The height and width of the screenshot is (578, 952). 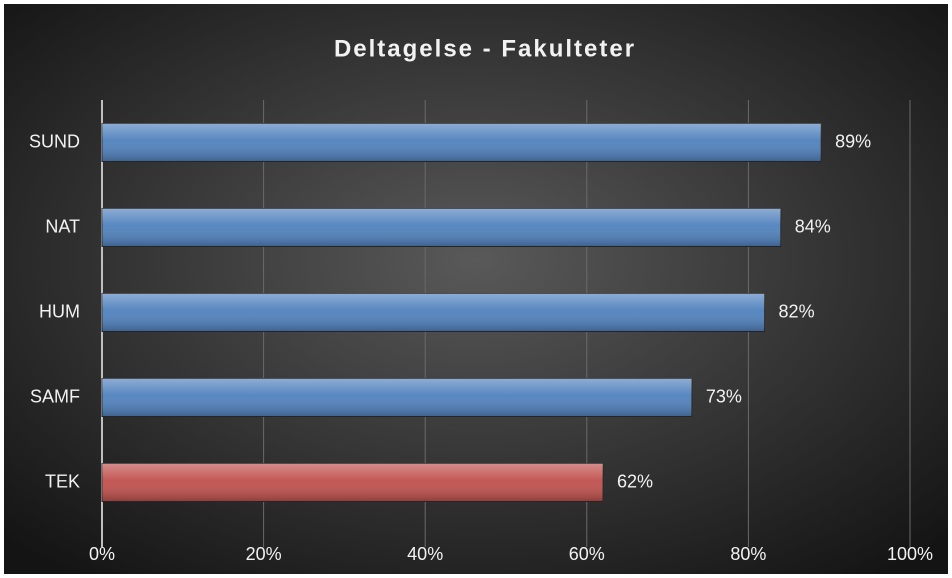 What do you see at coordinates (55, 396) in the screenshot?
I see `y-tick-label: SAMF` at bounding box center [55, 396].